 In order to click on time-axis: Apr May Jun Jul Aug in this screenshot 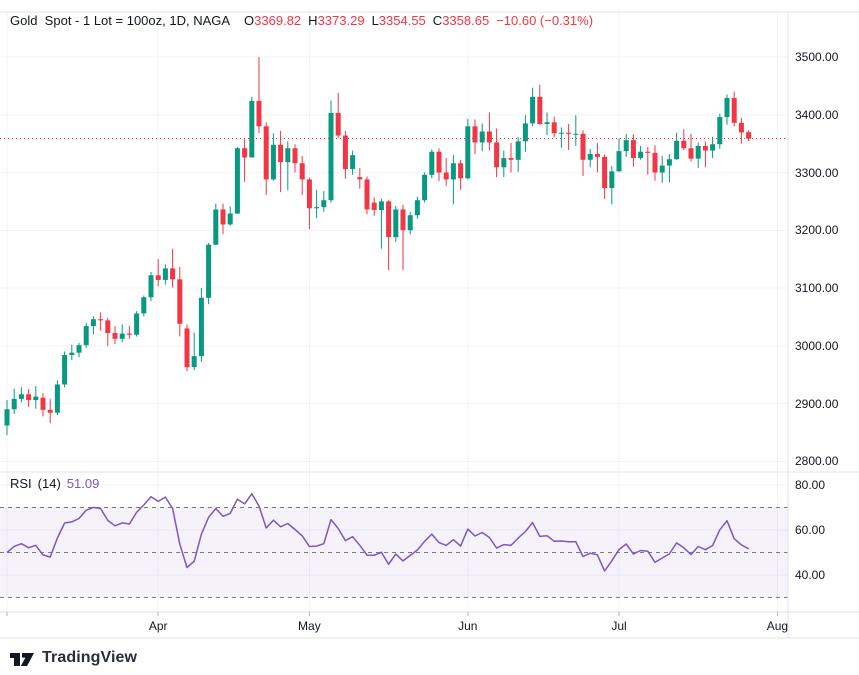, I will do `click(394, 625)`.